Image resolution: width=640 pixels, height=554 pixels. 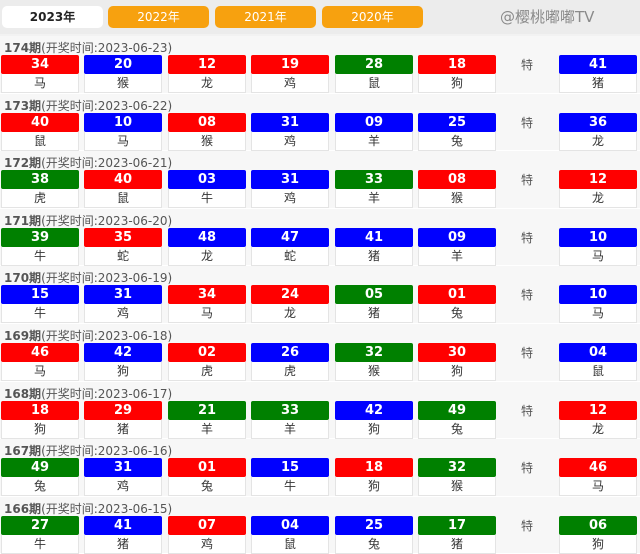 I want to click on zodiac-label: 蛇, so click(x=290, y=256).